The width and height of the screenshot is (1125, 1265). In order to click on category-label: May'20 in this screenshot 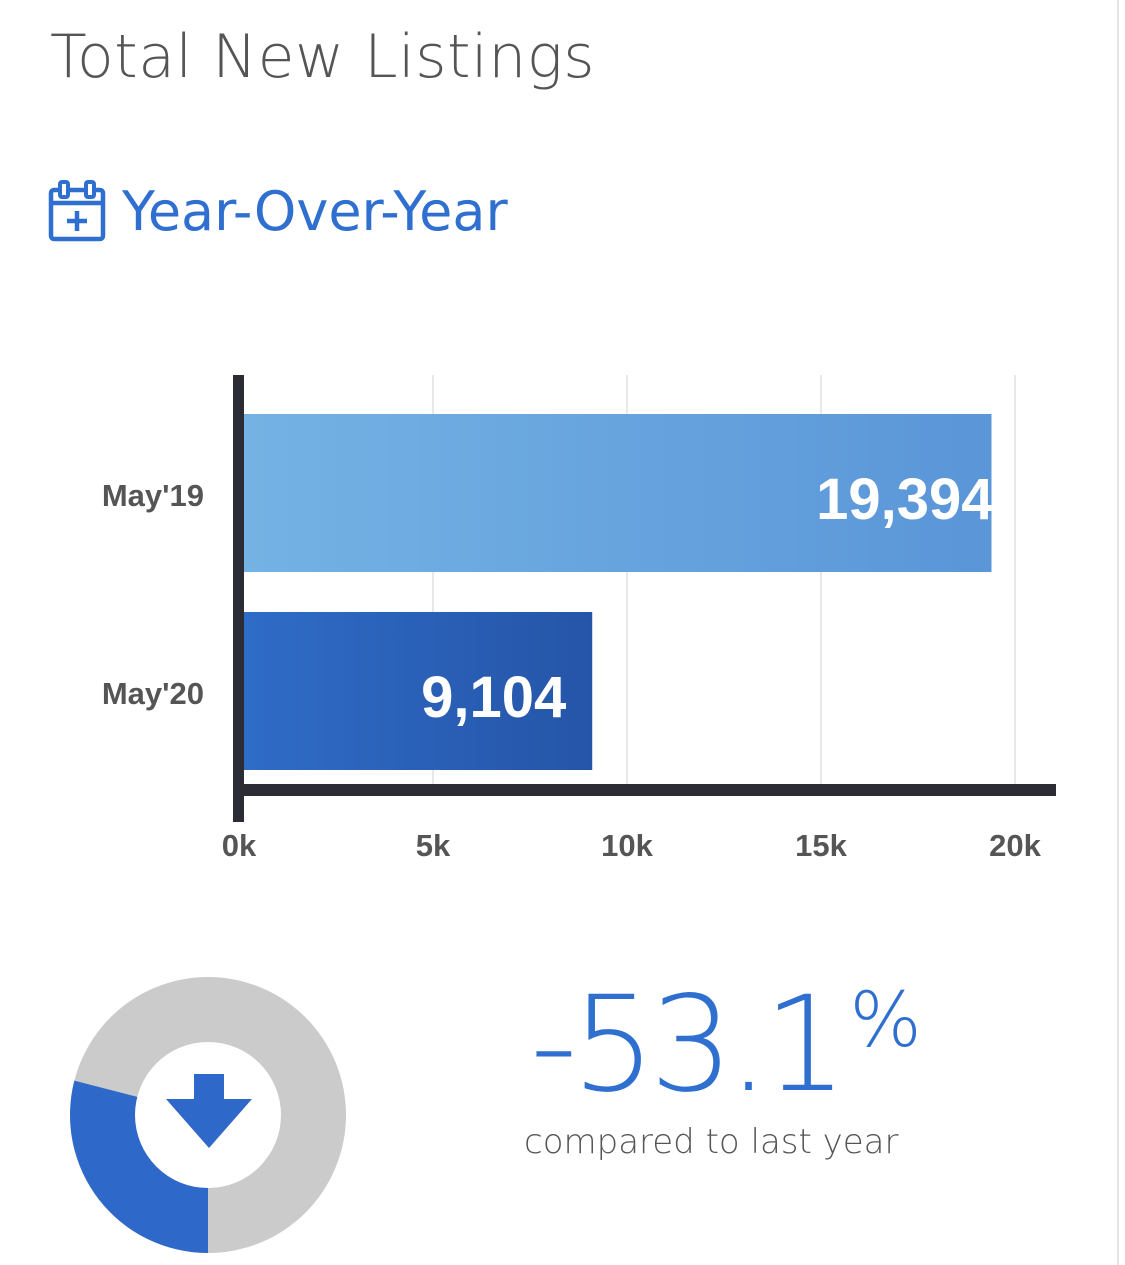, I will do `click(153, 693)`.